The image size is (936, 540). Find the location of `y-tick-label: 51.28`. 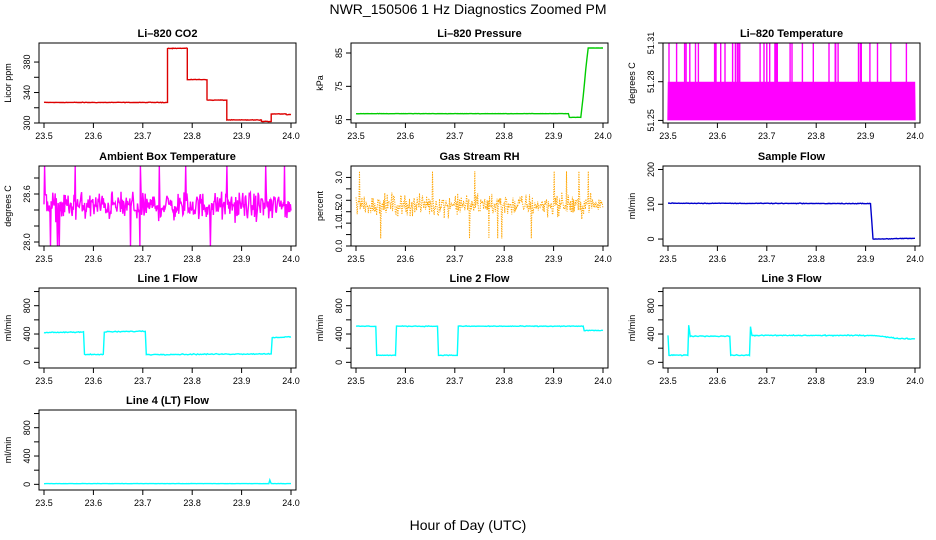

y-tick-label: 51.28 is located at coordinates (651, 81).